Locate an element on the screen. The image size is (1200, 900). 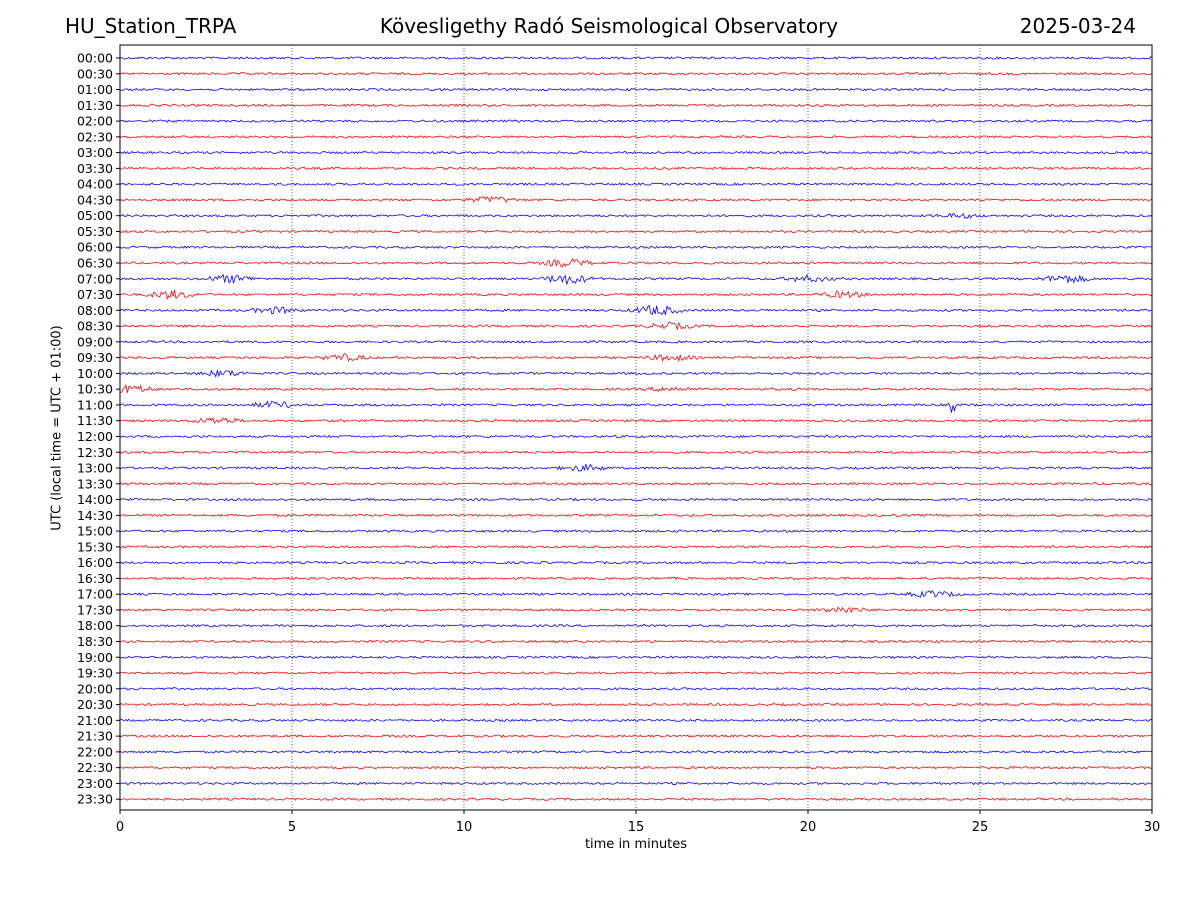
y-tick-label-0430: 04:30 is located at coordinates (95, 199).